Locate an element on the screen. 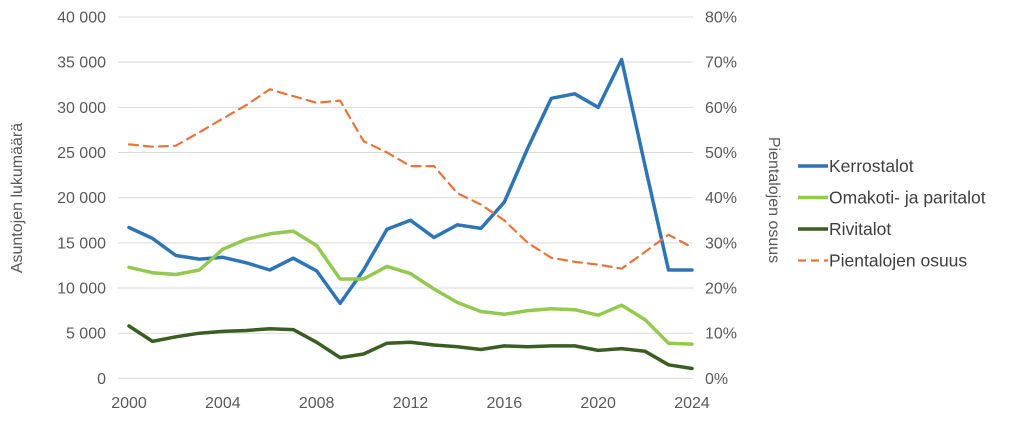 Image resolution: width=1024 pixels, height=424 pixels. x-axis-tick-label: 2020 is located at coordinates (598, 403).